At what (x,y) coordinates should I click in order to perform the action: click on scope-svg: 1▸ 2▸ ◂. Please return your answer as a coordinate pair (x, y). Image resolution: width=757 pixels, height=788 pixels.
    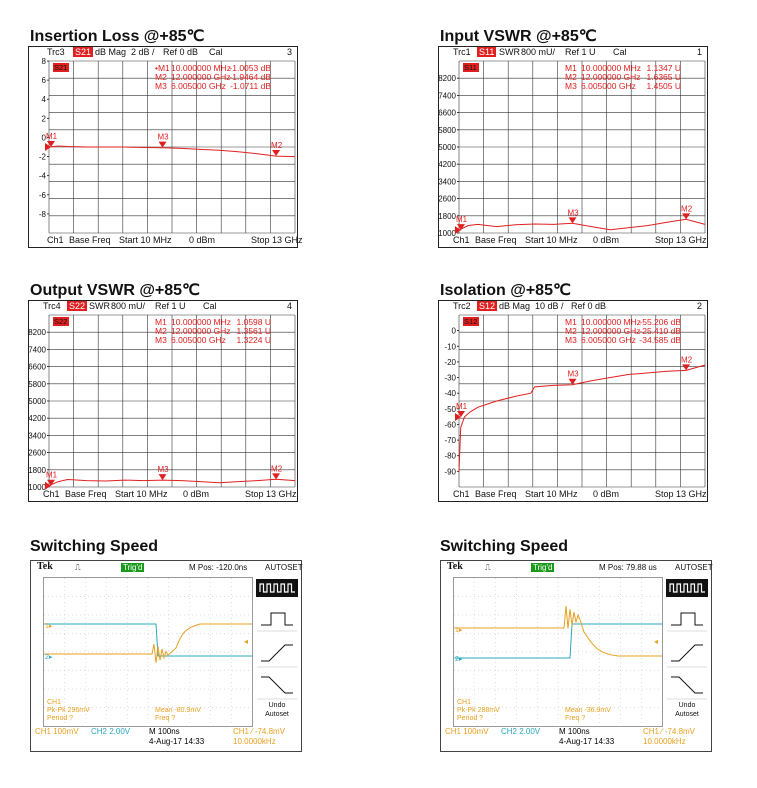
    Looking at the image, I should click on (148, 652).